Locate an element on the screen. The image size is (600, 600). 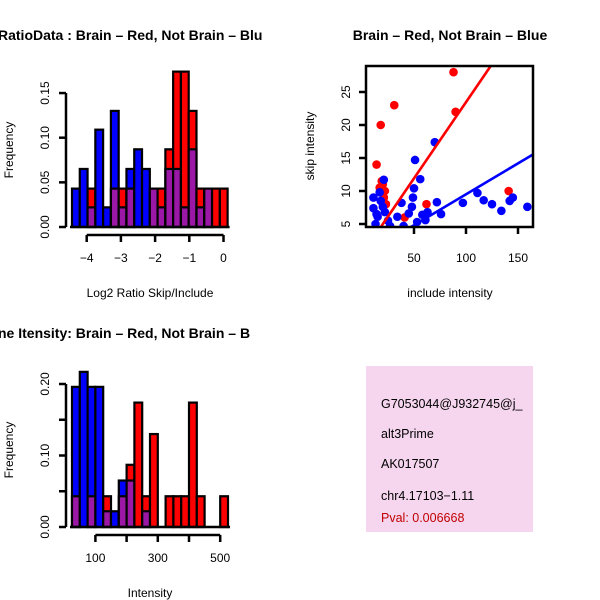
y-tick-label: 5 is located at coordinates (346, 223).